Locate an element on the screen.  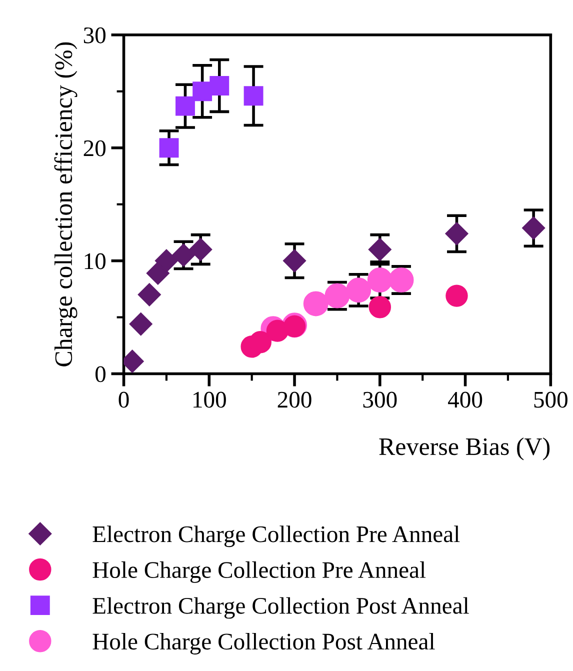
y-tick-label: 20 is located at coordinates (95, 148).